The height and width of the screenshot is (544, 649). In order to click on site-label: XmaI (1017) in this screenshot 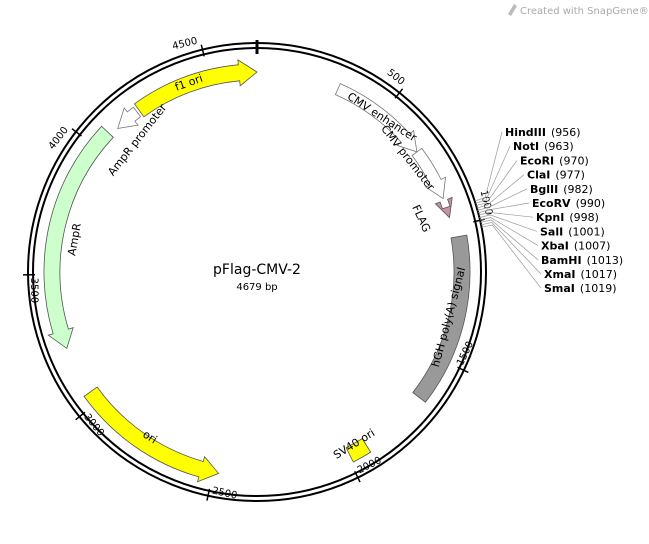, I will do `click(580, 274)`.